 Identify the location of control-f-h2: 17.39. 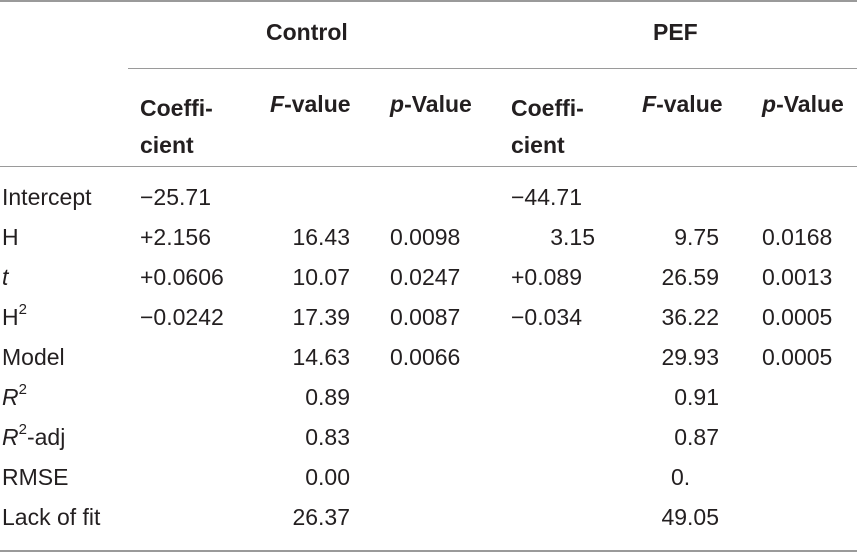
(321, 317).